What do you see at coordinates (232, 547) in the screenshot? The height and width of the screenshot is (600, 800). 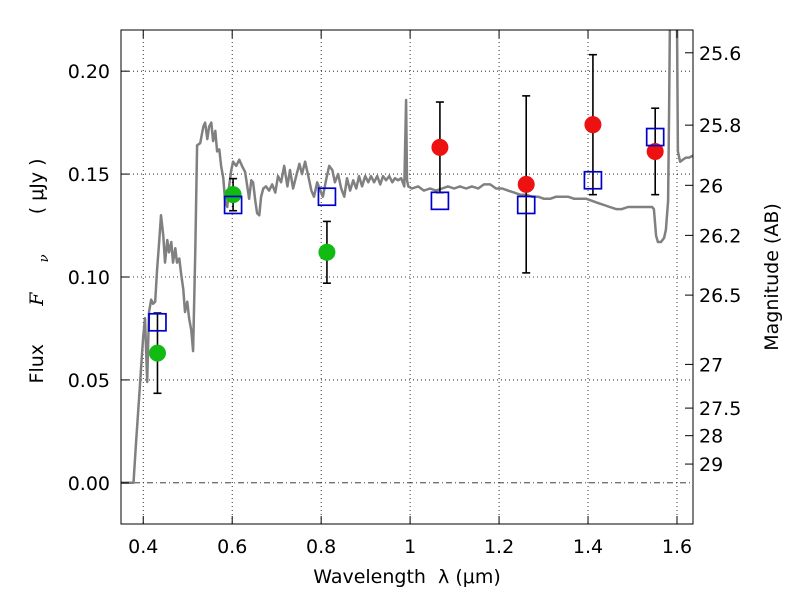 I see `x-tick-label: 0.6` at bounding box center [232, 547].